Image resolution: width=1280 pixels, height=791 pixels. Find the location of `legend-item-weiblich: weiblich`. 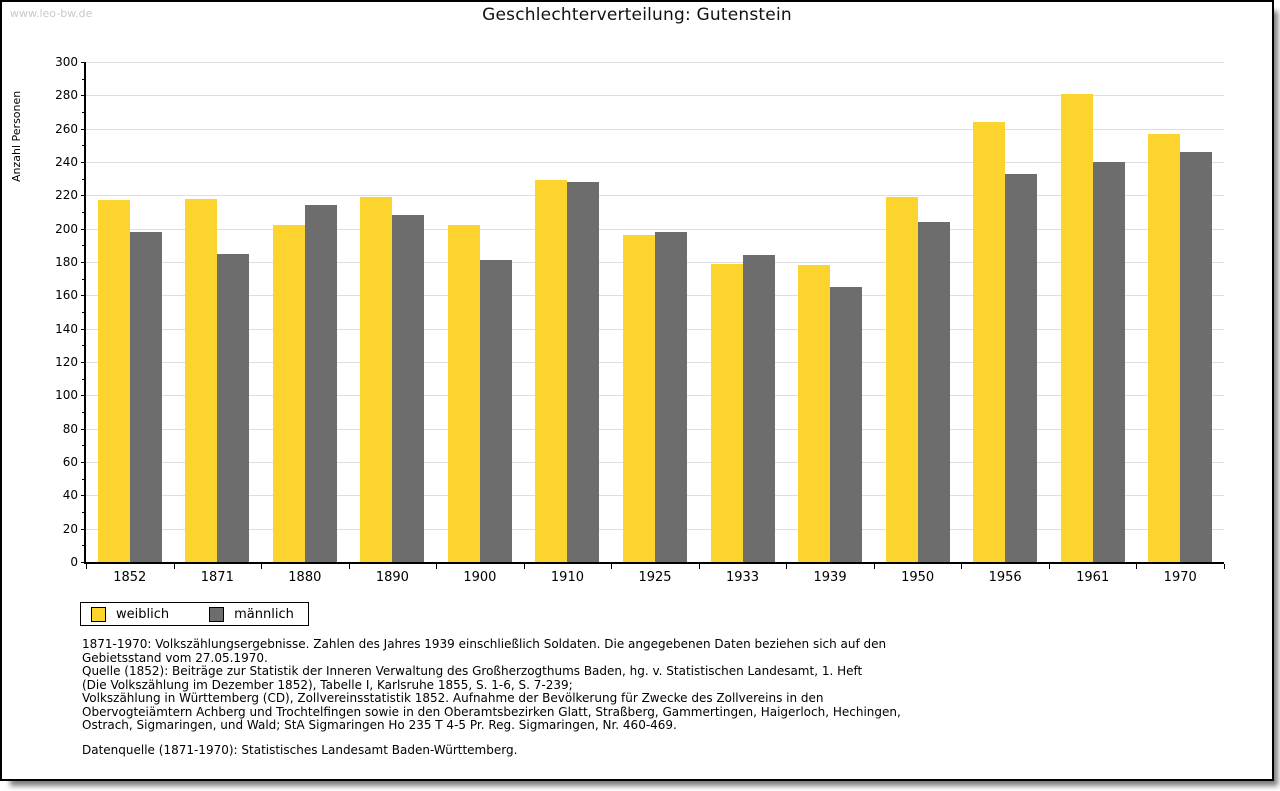

legend-item-weiblich: weiblich is located at coordinates (130, 614).